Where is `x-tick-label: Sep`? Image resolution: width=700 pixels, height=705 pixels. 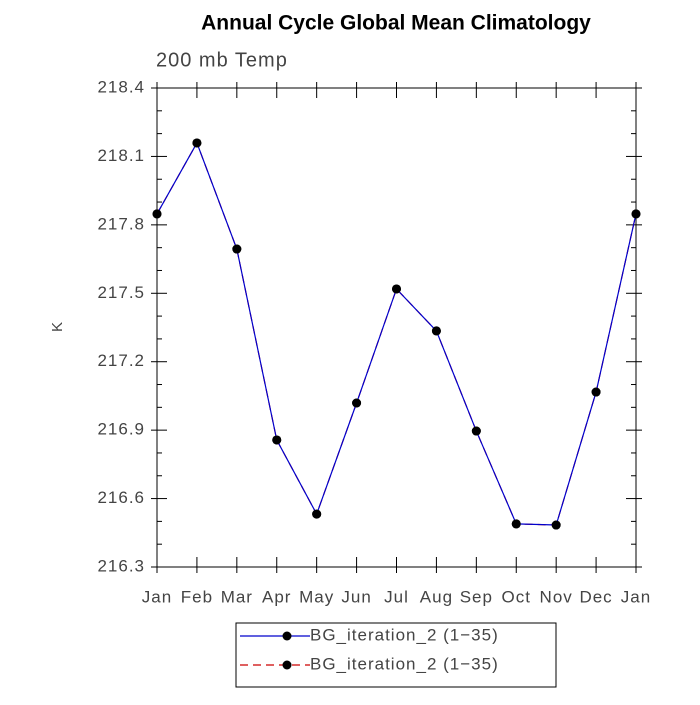 x-tick-label: Sep is located at coordinates (476, 596).